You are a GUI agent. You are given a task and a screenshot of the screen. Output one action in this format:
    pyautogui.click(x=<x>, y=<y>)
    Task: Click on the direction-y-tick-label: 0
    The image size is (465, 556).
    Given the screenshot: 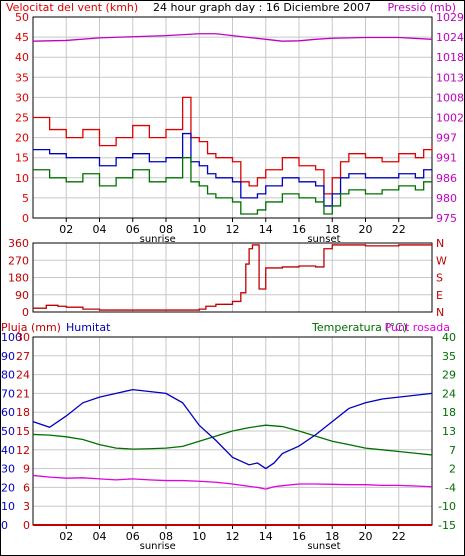 What is the action you would take?
    pyautogui.click(x=25, y=312)
    